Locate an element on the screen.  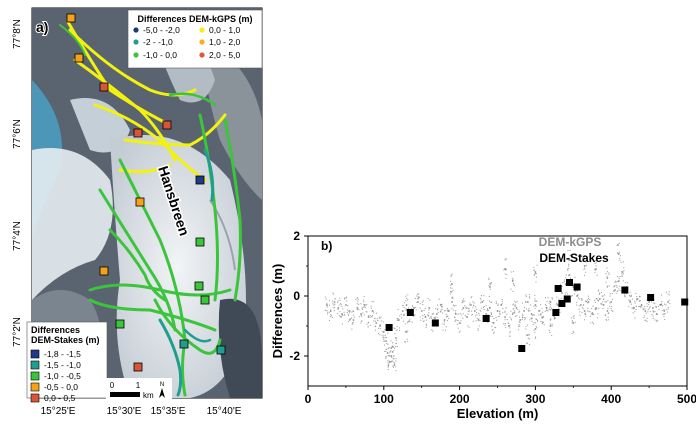
lat-label-1: 77°8'N is located at coordinates (17, 34).